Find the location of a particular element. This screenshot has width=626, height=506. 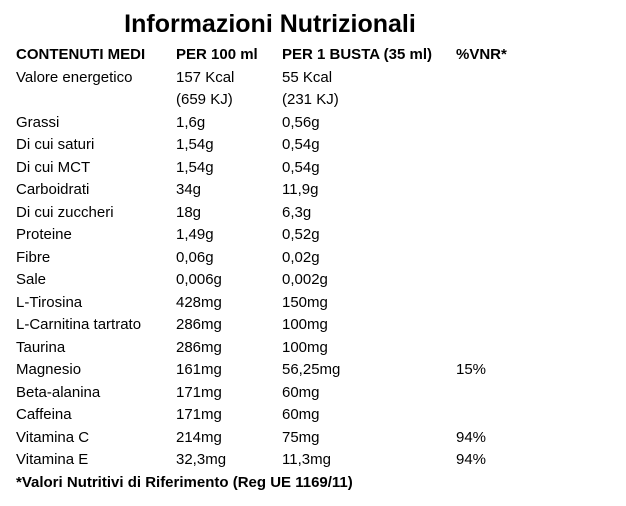

cell: 56,25mg is located at coordinates (311, 369).